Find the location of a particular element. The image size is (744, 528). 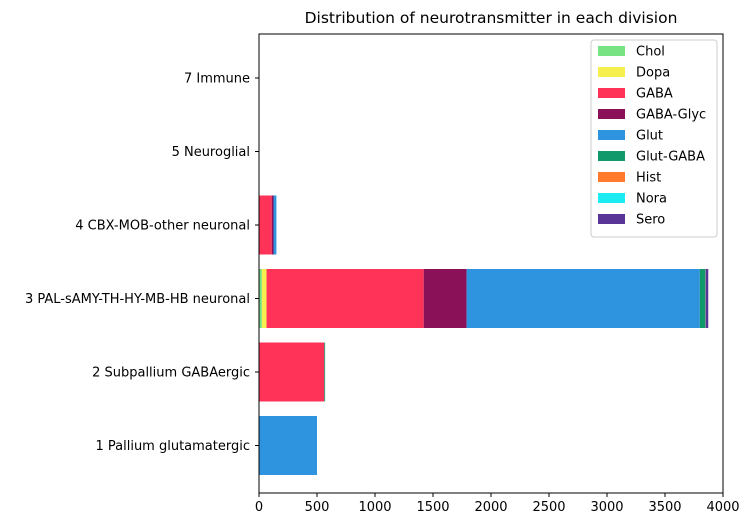

y-tick-label: 2 Subpallium GABAergic is located at coordinates (171, 373).